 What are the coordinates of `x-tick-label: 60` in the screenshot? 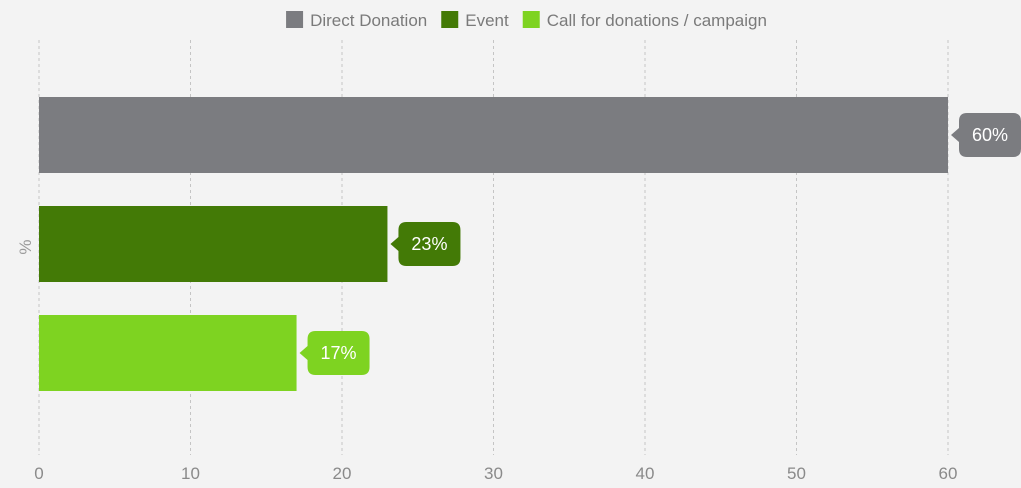 It's located at (948, 473).